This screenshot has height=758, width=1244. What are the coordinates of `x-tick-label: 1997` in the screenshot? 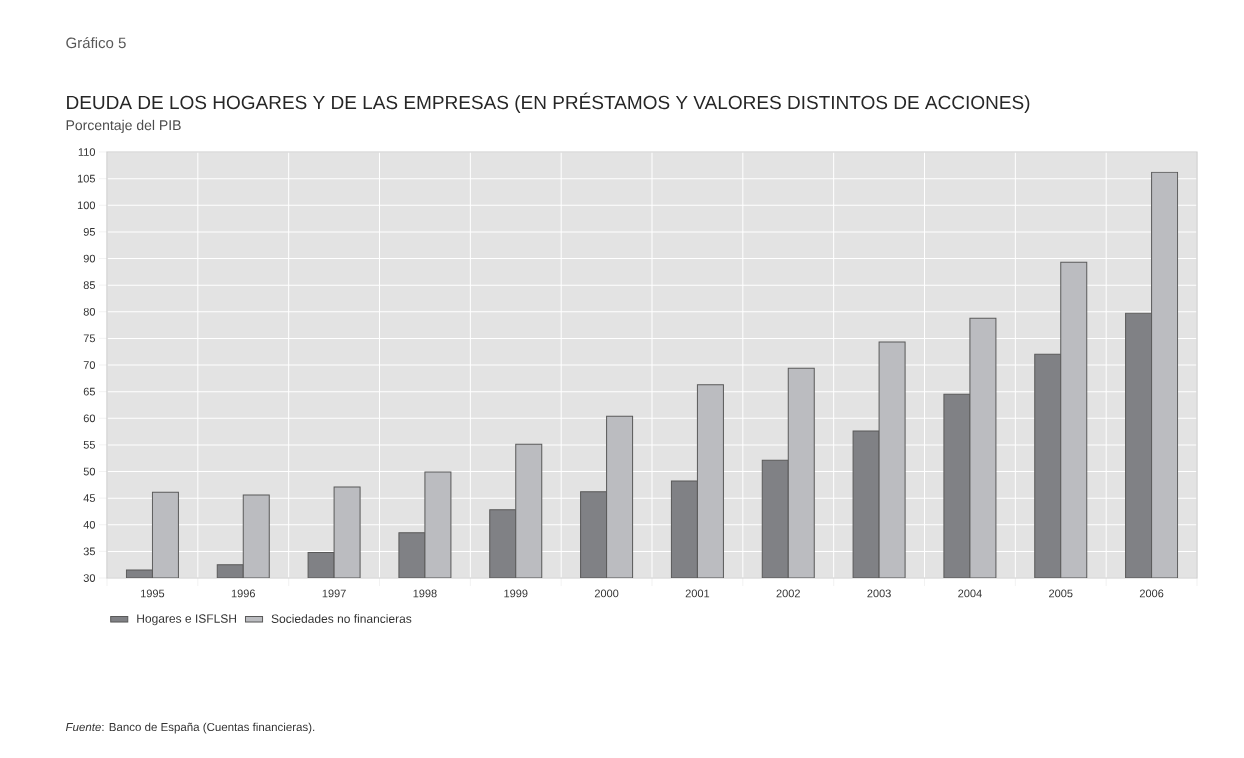 It's located at (334, 593).